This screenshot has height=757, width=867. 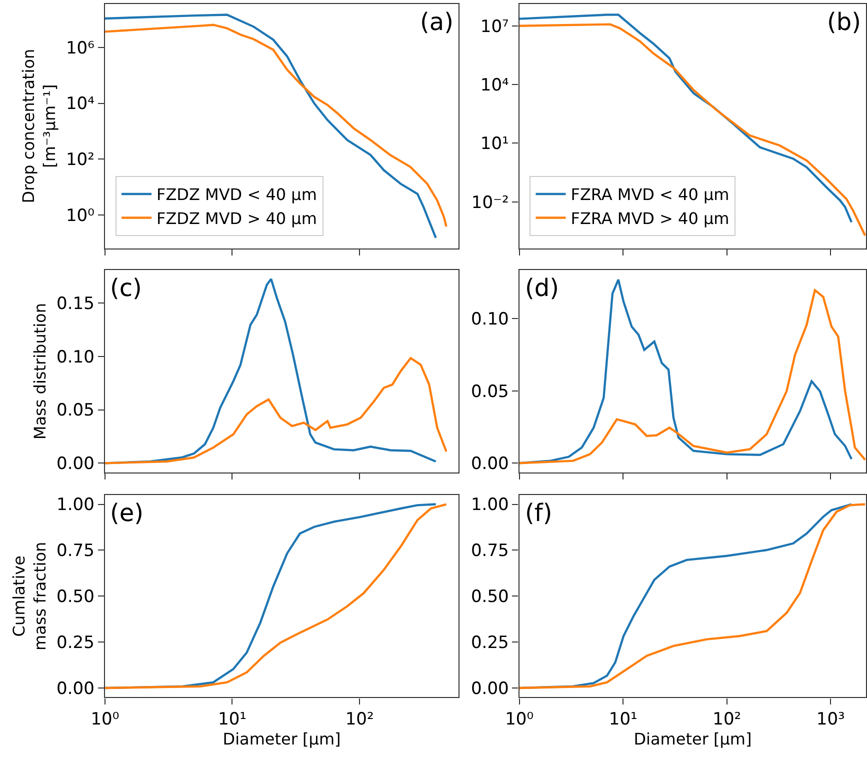 I want to click on annotation: (d), so click(x=542, y=288).